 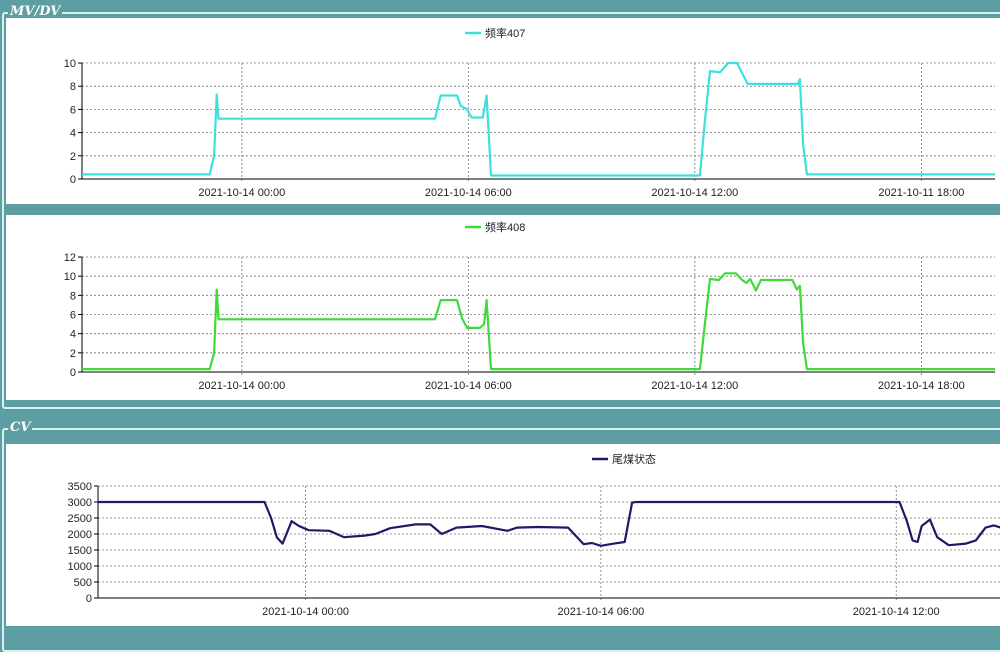 I want to click on mv-dv-group-title: MV/DV, so click(x=35, y=11).